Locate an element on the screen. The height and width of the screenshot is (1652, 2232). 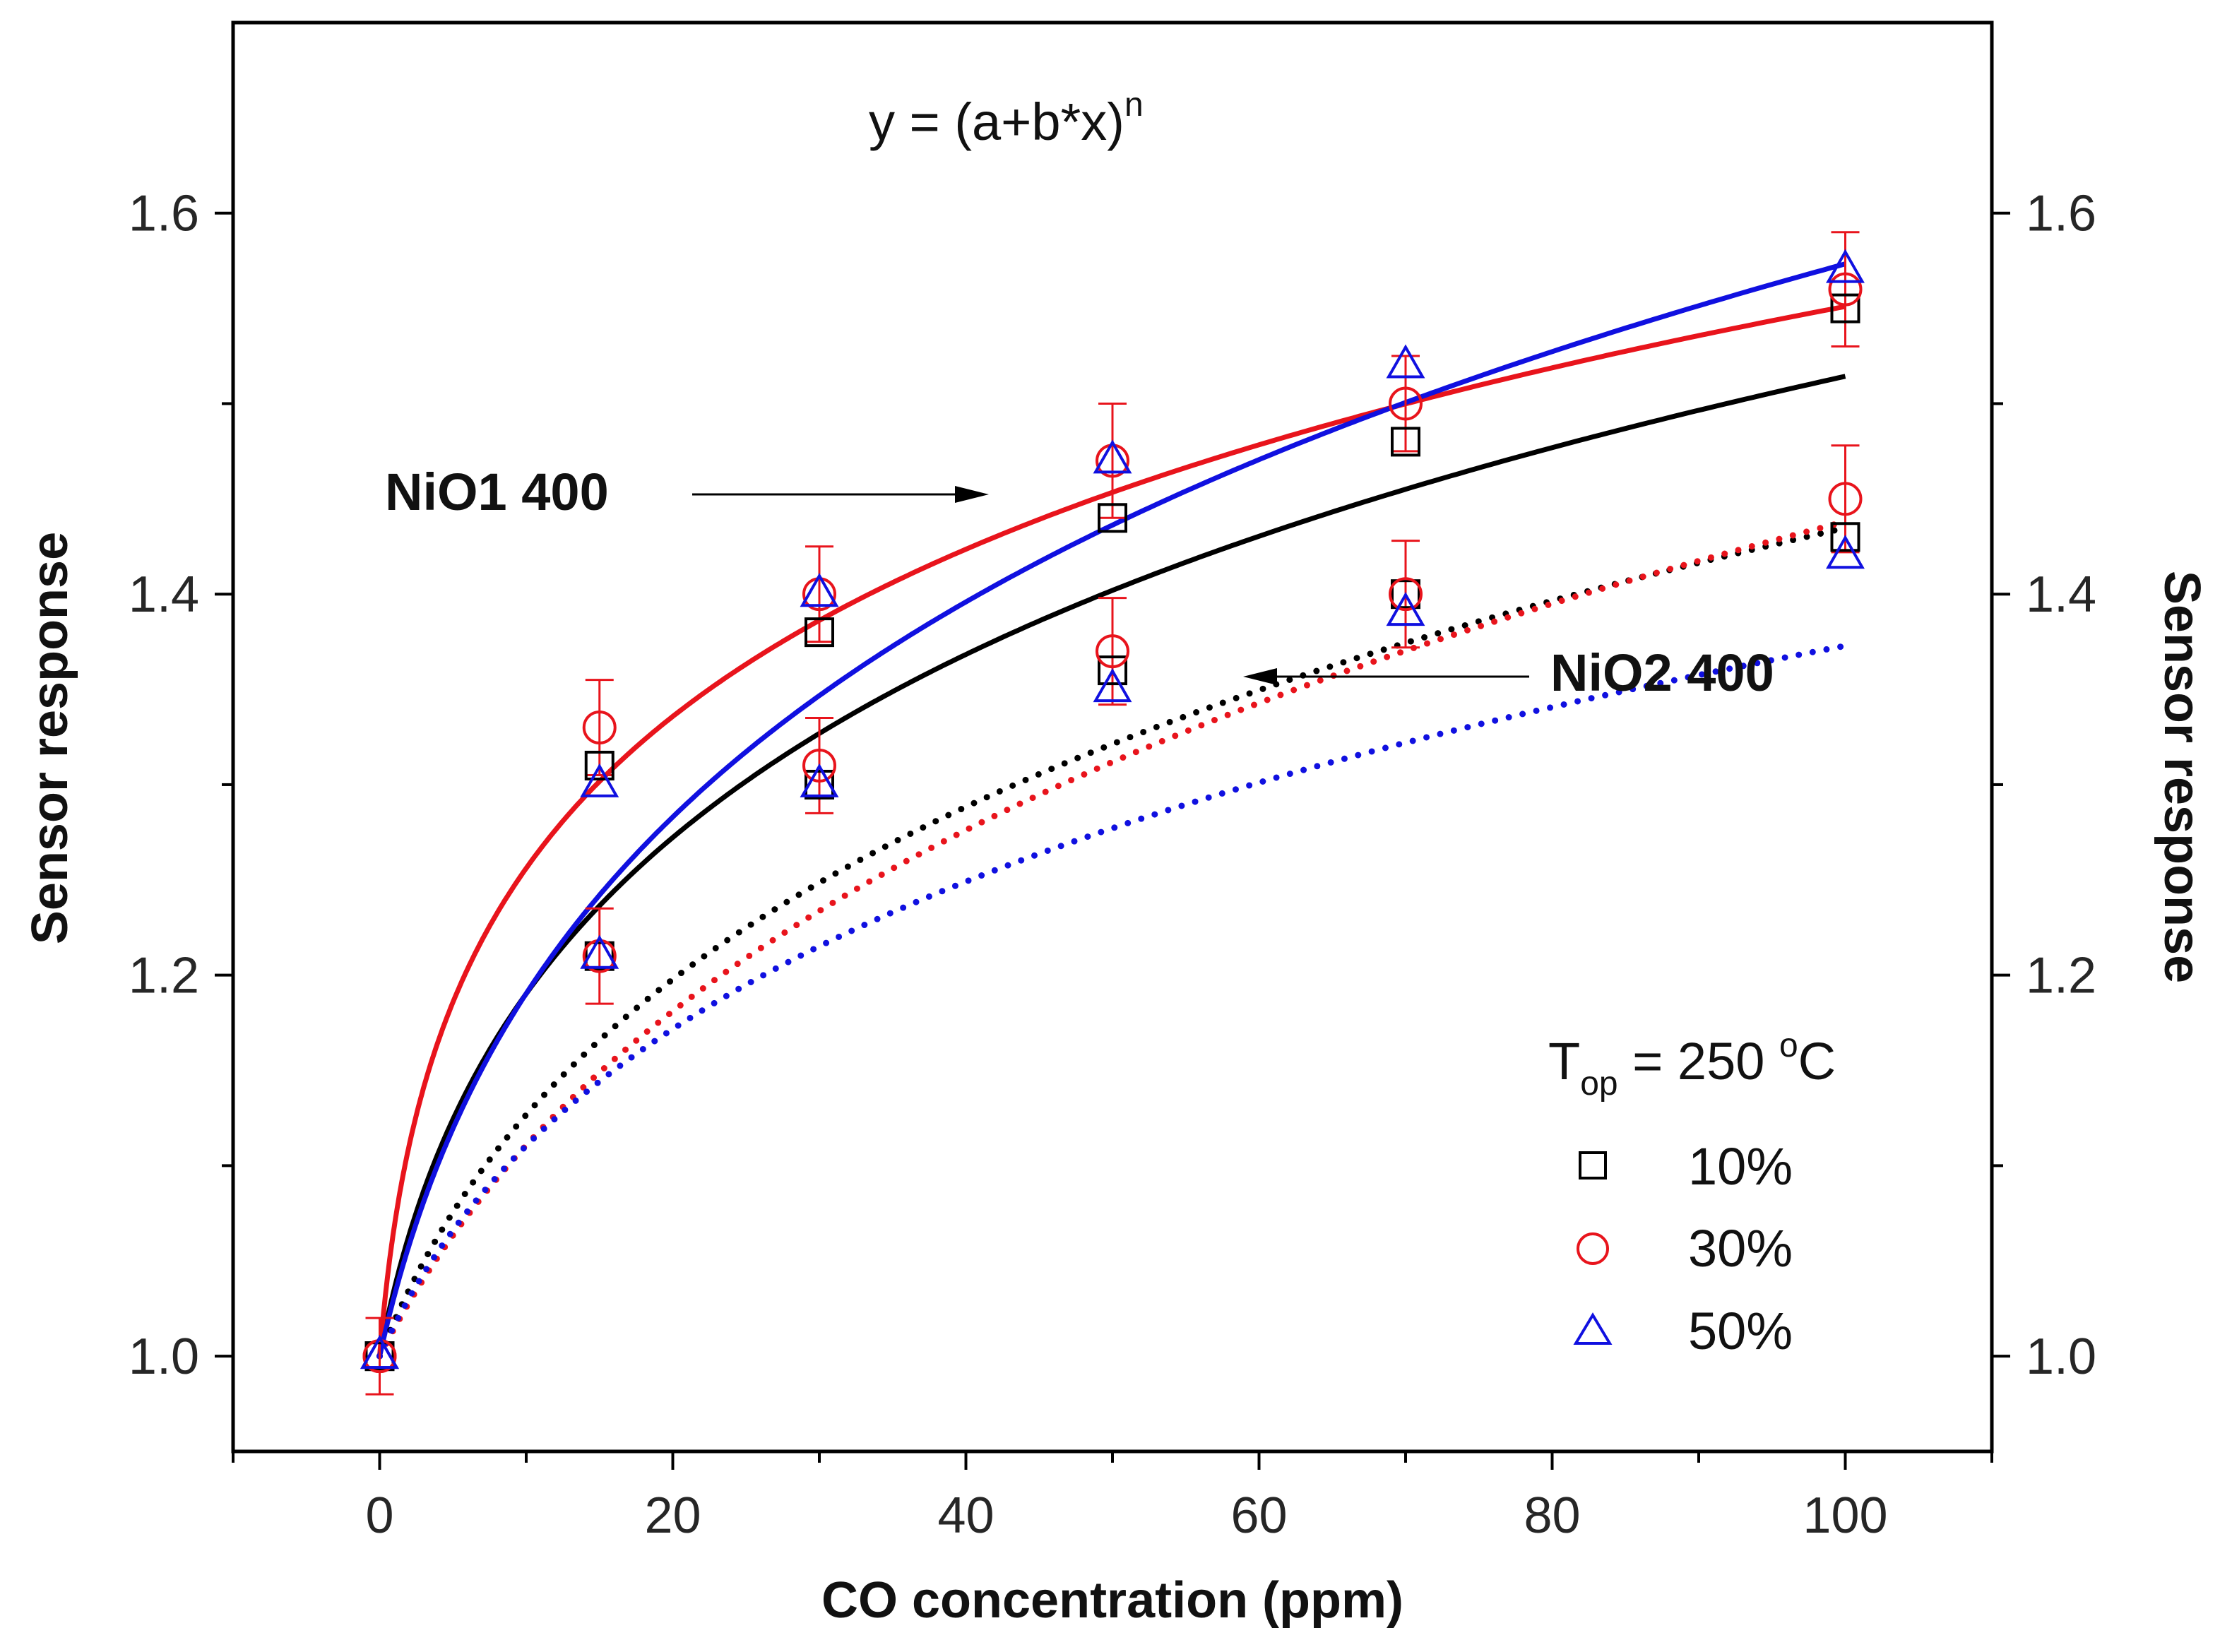
y-tick-label-right: 1.6 is located at coordinates (2061, 214).